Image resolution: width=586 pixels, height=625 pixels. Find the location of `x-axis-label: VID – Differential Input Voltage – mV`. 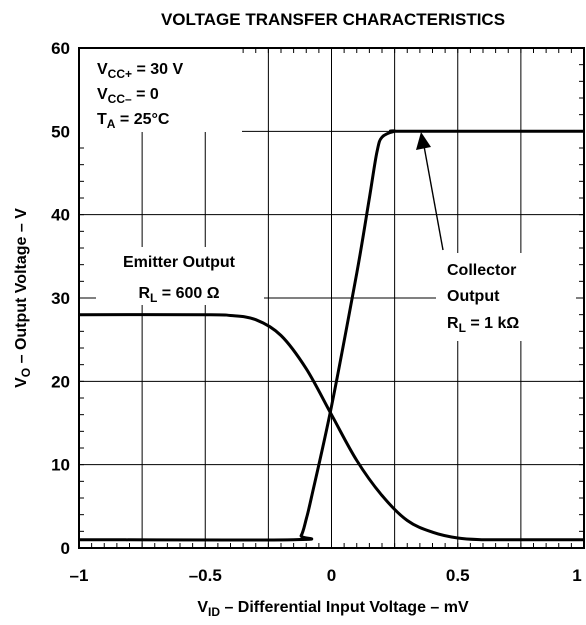

x-axis-label: VID – Differential Input Voltage – mV is located at coordinates (333, 609).